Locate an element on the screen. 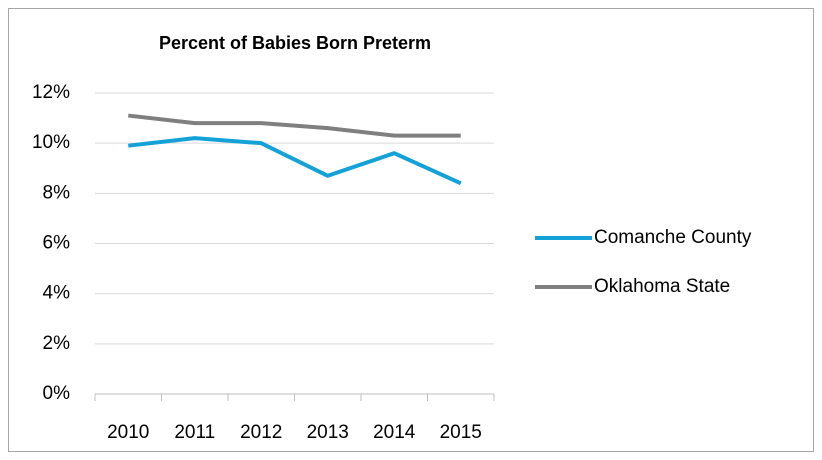 The image size is (822, 460). legend-label: Comanche County is located at coordinates (673, 237).